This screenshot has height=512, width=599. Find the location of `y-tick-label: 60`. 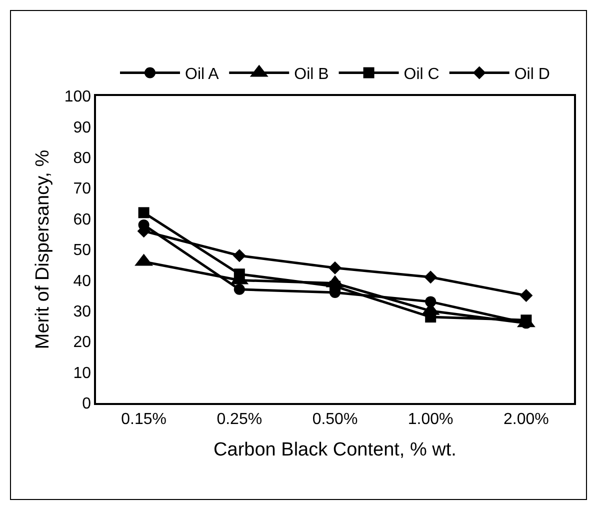

y-tick-label: 60 is located at coordinates (82, 219).